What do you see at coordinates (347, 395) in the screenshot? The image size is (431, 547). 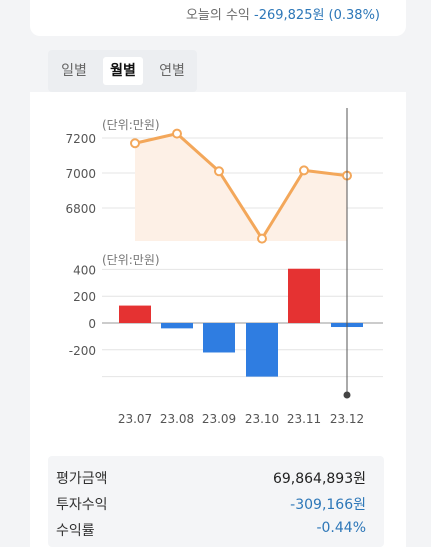 I see `selection-cursor-dot` at bounding box center [347, 395].